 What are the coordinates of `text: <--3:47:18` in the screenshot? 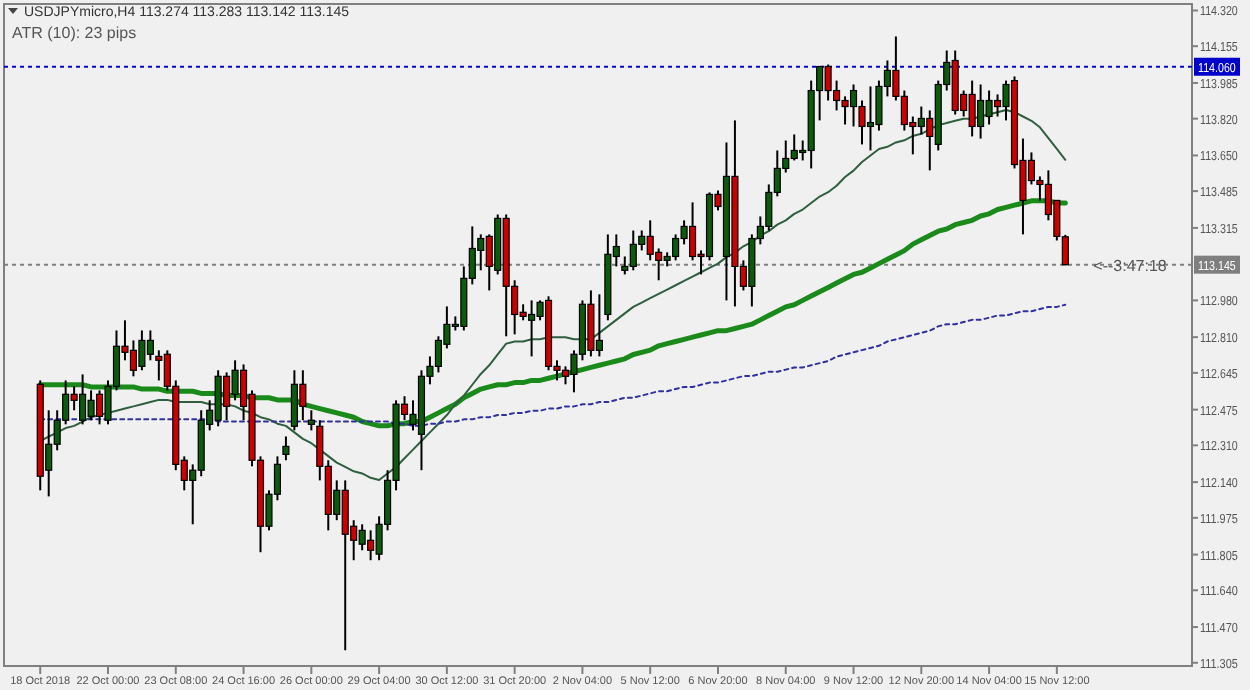 It's located at (1130, 265).